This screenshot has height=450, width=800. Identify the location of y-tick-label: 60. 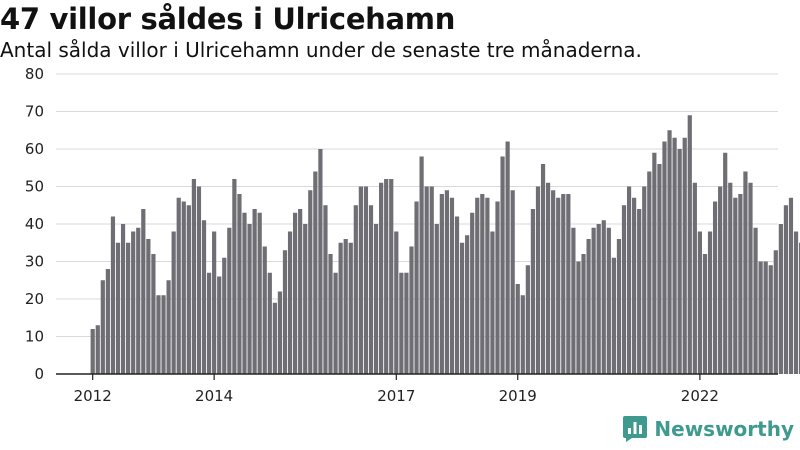
(34, 149).